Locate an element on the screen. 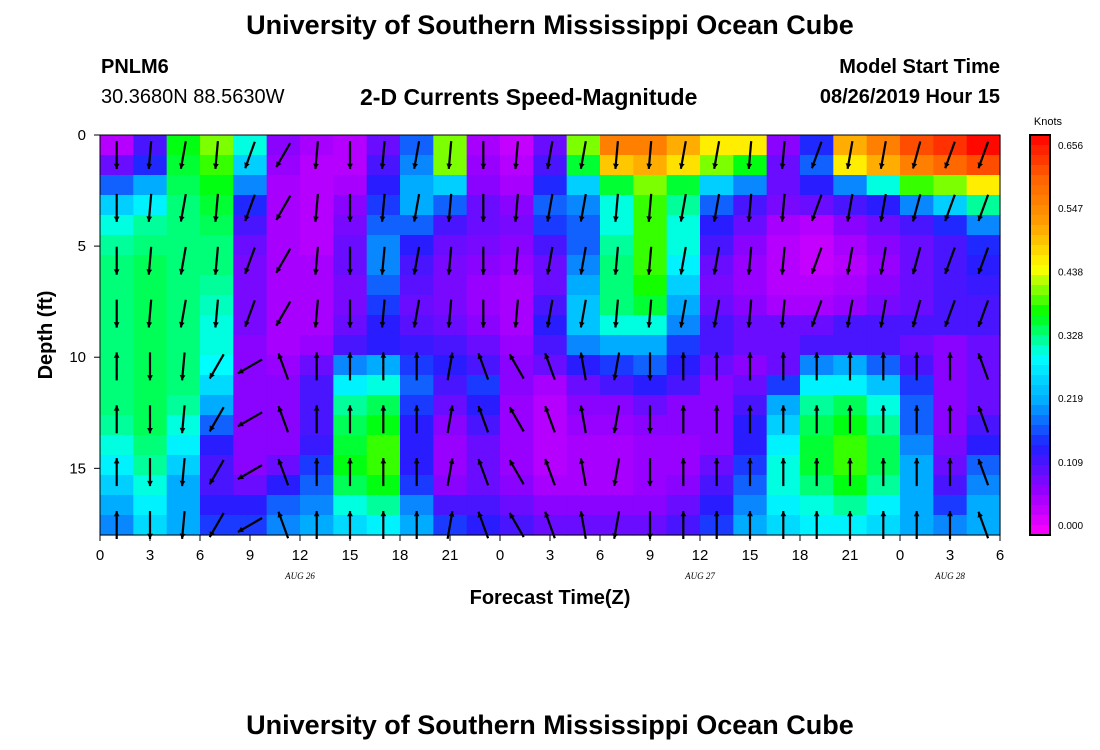 Image resolution: width=1100 pixels, height=750 pixels. y-tick-label: 10 is located at coordinates (77, 357).